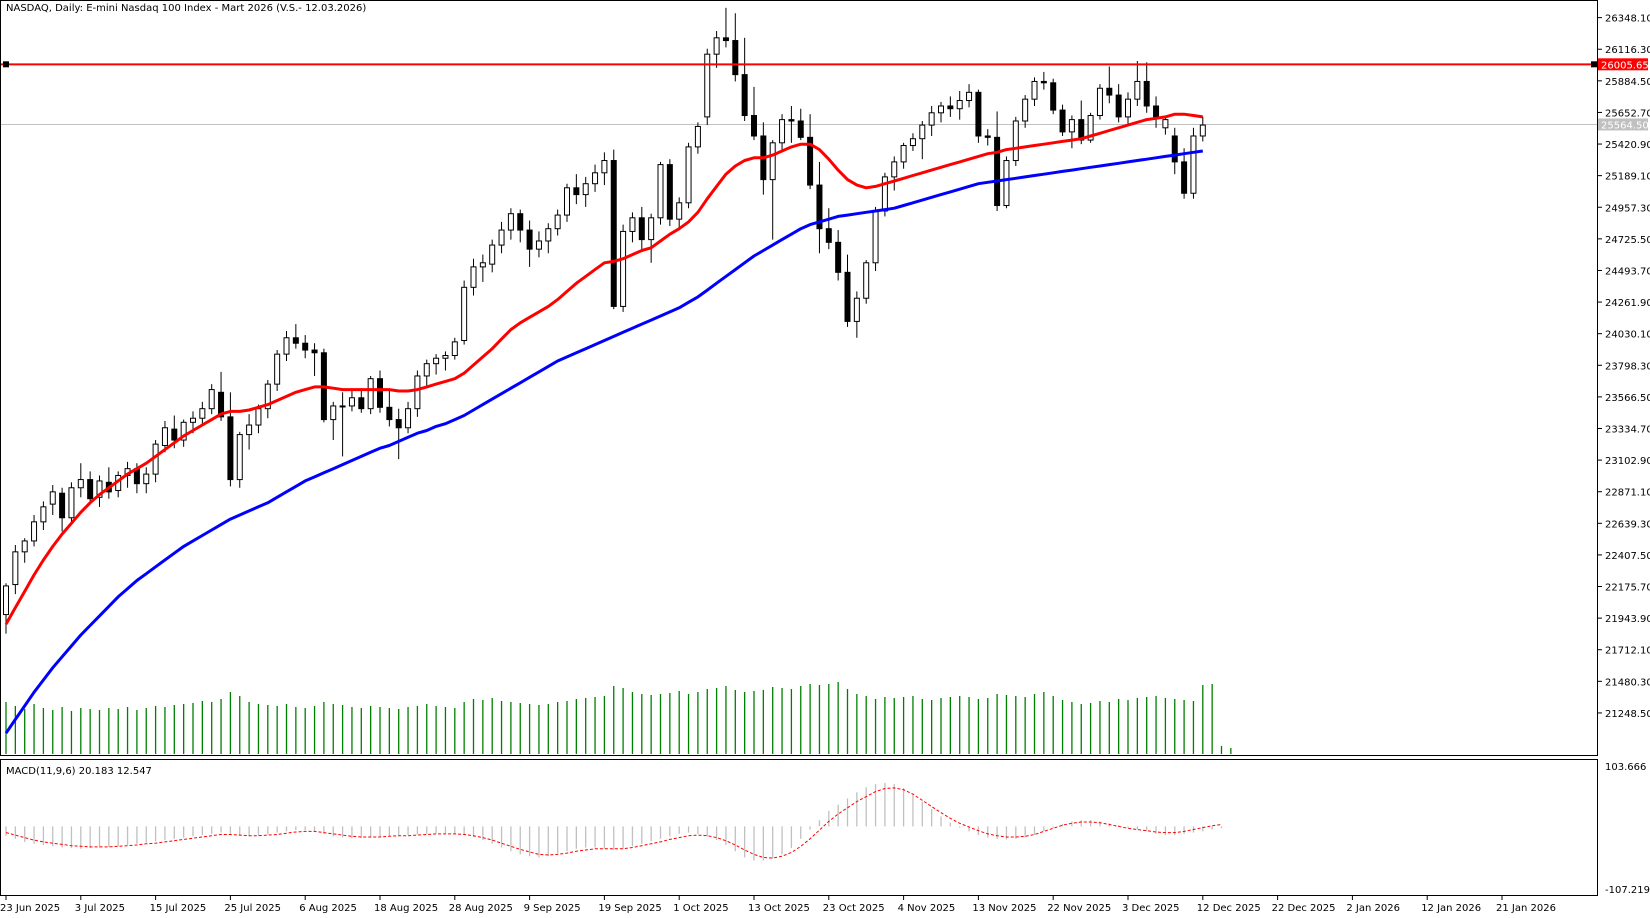 This screenshot has height=918, width=1650. I want to click on time-tick-label: 19 Sep 2025, so click(629, 908).